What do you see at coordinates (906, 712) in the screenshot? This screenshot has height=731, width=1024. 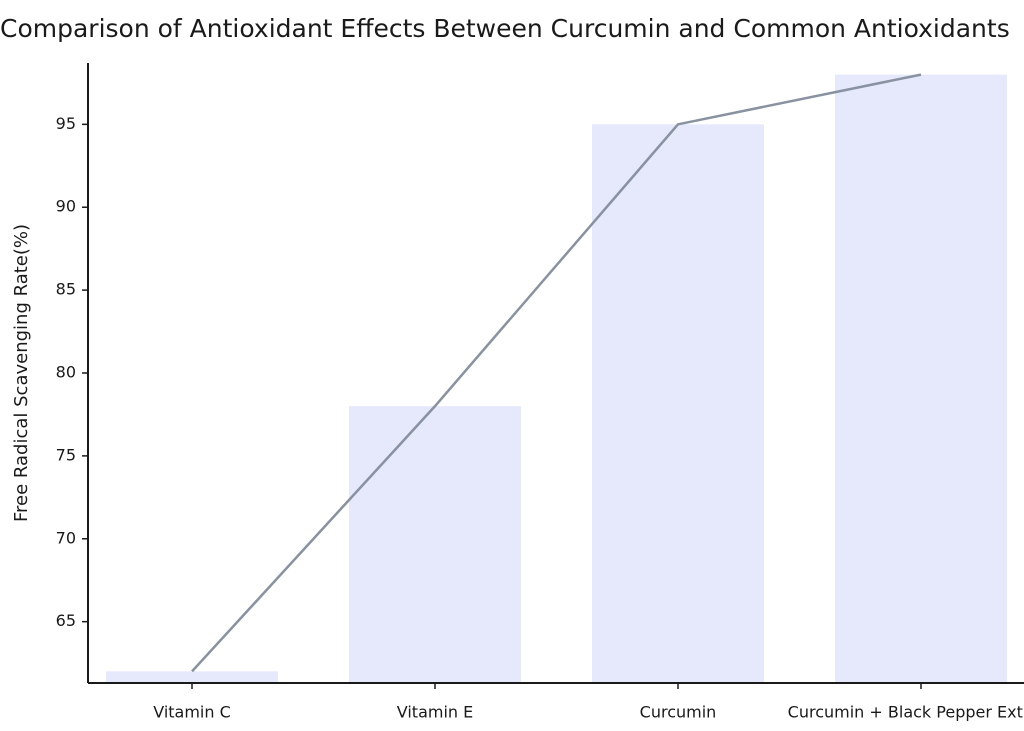 I see `x-tick-label: Curcumin + Black Pepper Extract` at bounding box center [906, 712].